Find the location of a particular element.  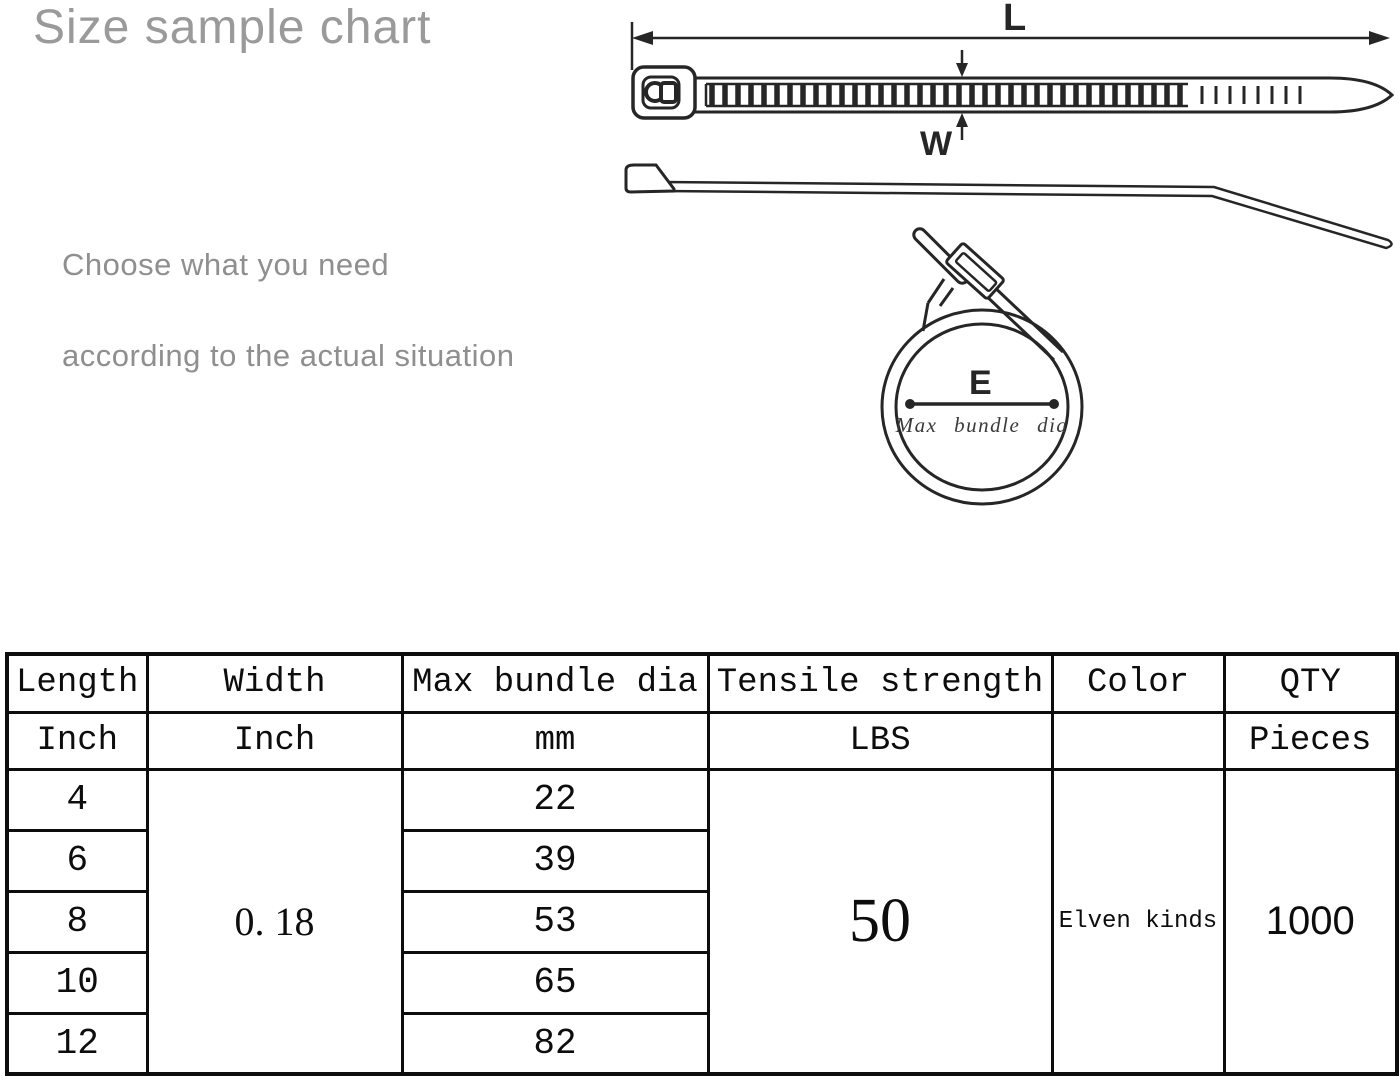

col-header-tensile-strength: Tensile strength is located at coordinates (880, 683).